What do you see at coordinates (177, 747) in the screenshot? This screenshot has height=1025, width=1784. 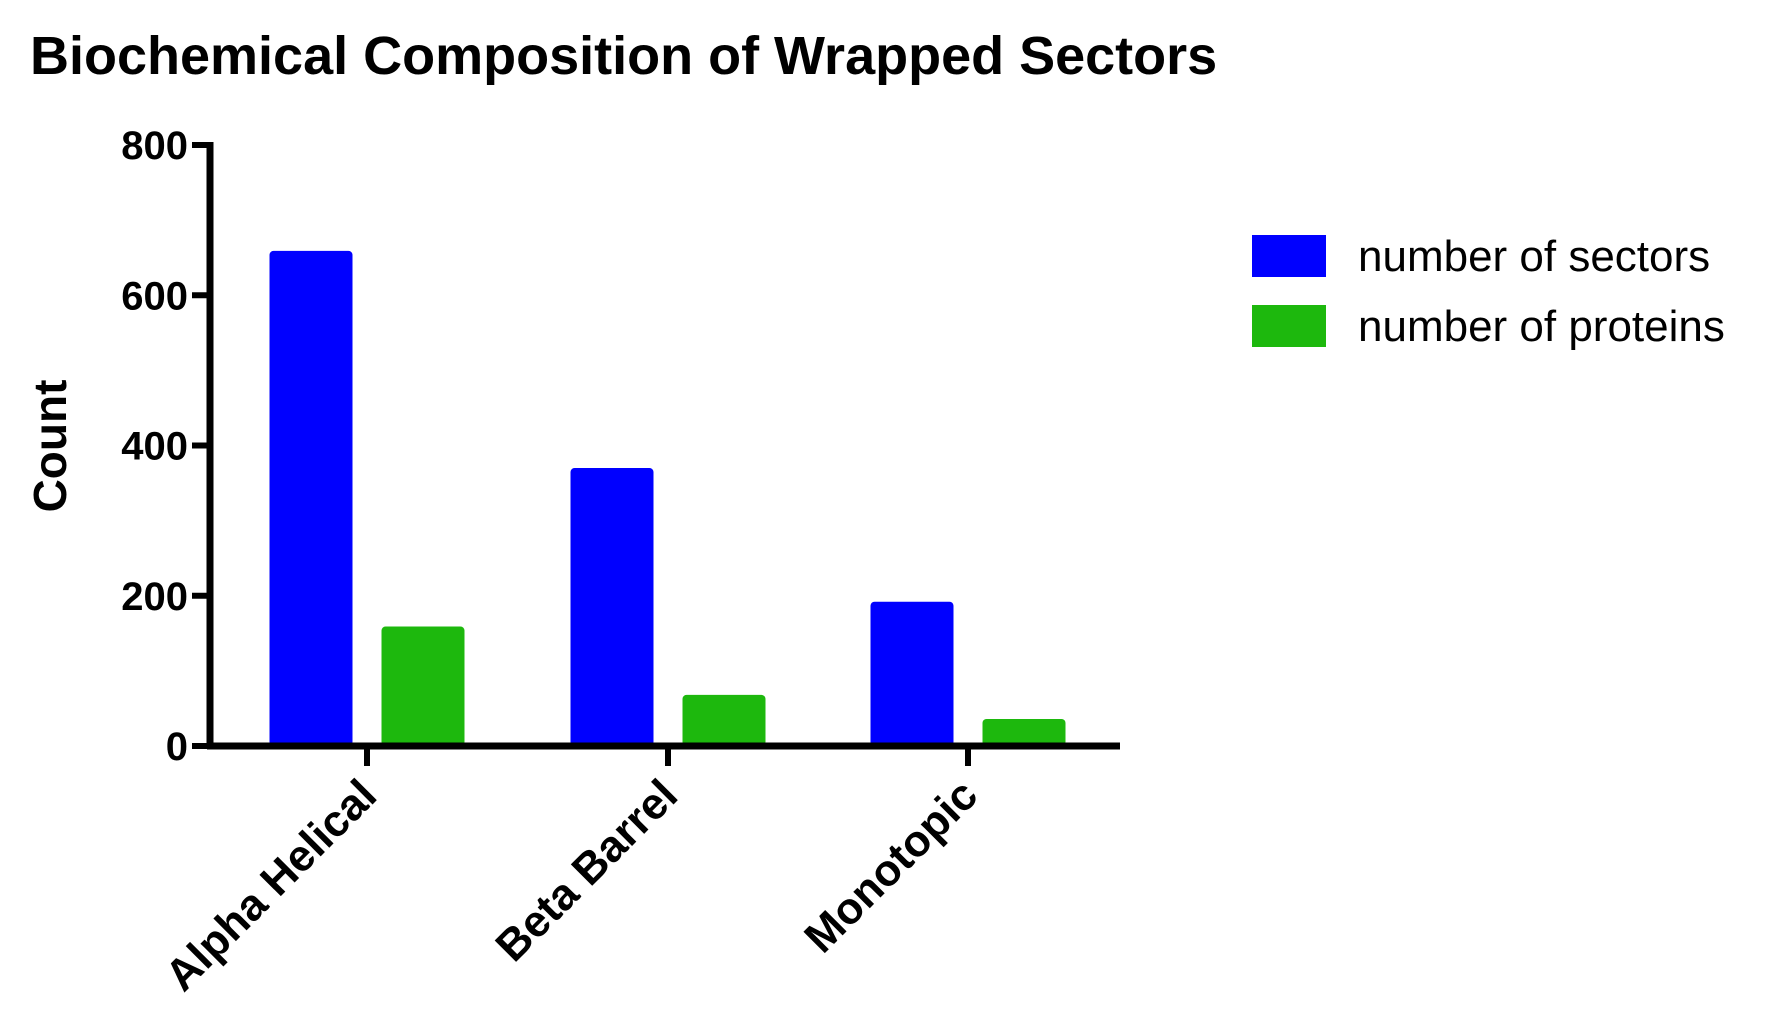 I see `y-tick-label: 0` at bounding box center [177, 747].